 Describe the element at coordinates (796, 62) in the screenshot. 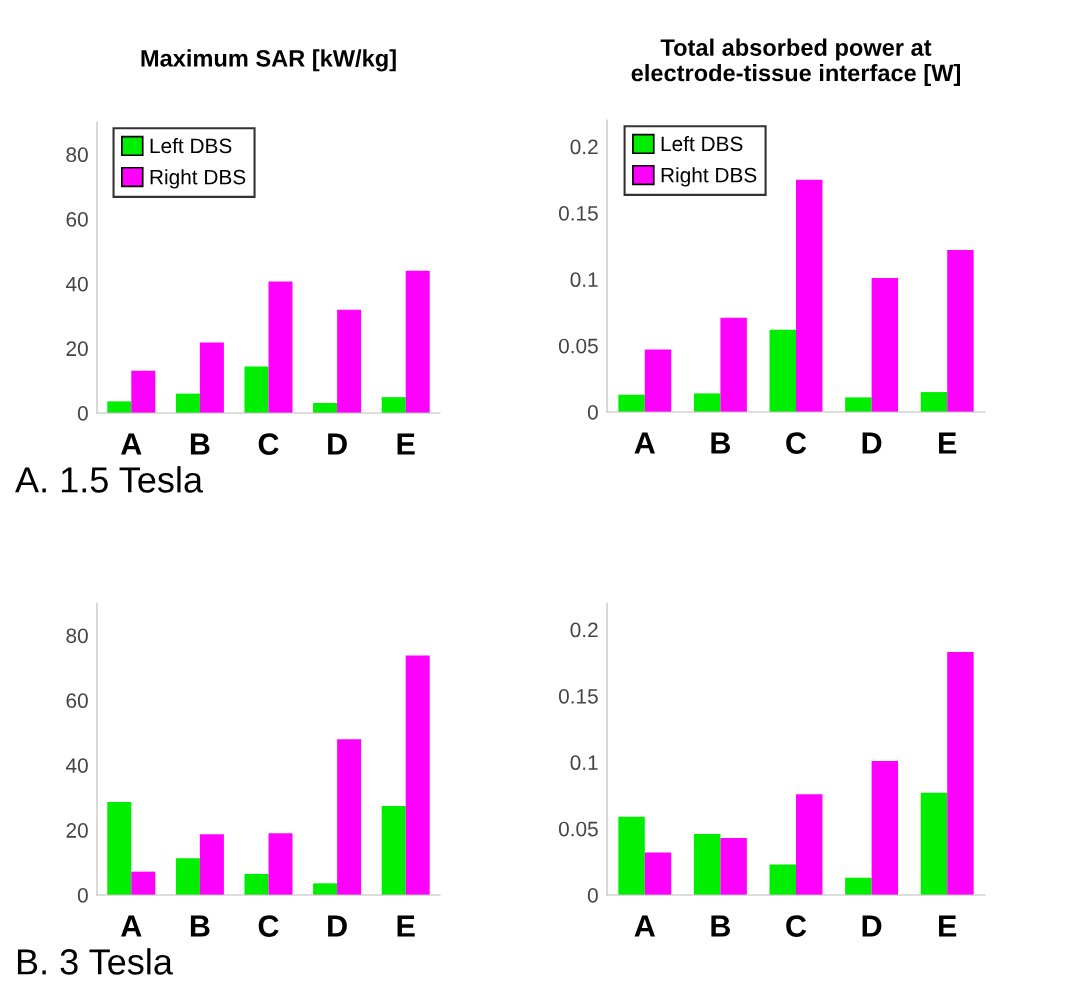

I see `chart-title: Total absorbed power at electrode-tissue interface [W]` at that location.